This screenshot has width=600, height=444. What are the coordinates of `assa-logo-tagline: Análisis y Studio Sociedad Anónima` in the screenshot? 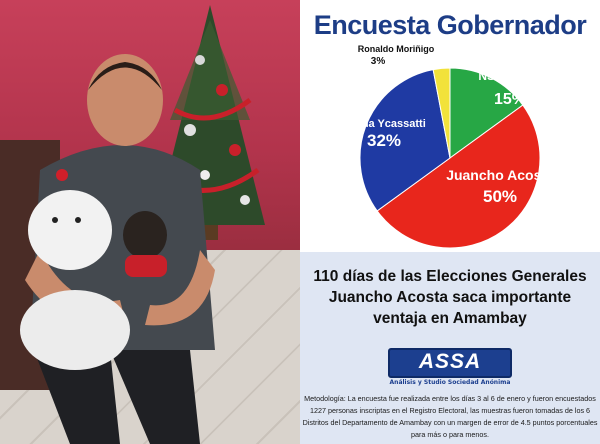 It's located at (450, 382).